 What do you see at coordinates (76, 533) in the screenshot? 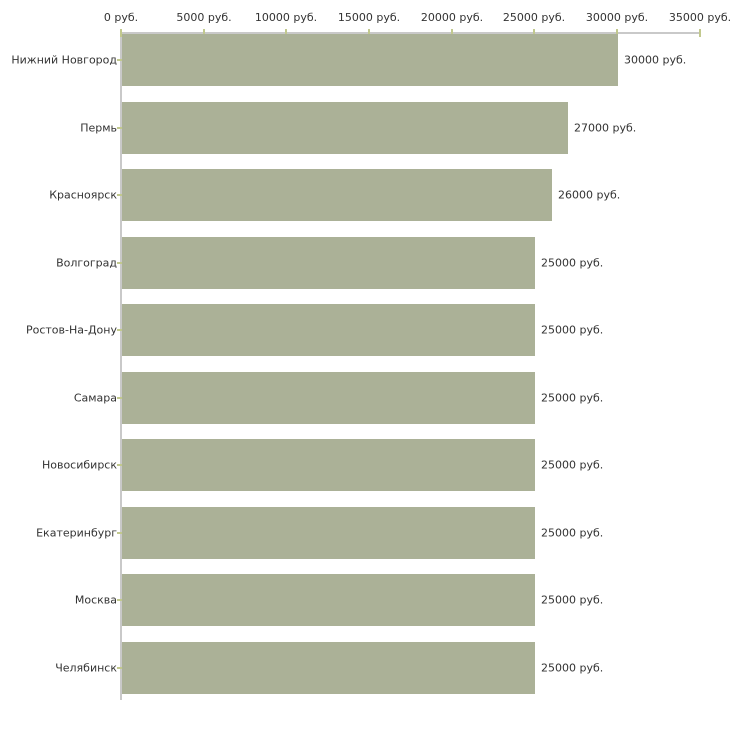
I see `category-label: Екатеринбург` at bounding box center [76, 533].